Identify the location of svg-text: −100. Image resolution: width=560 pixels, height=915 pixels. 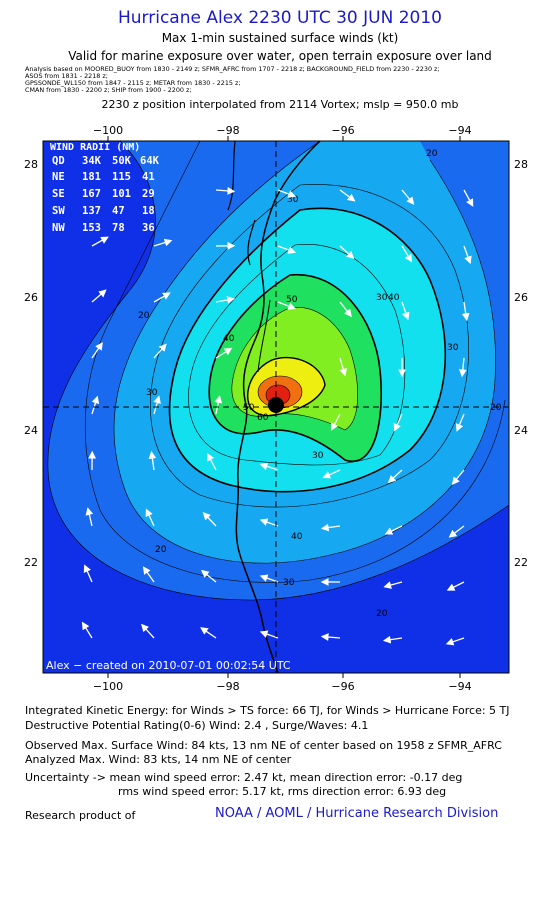
(108, 686).